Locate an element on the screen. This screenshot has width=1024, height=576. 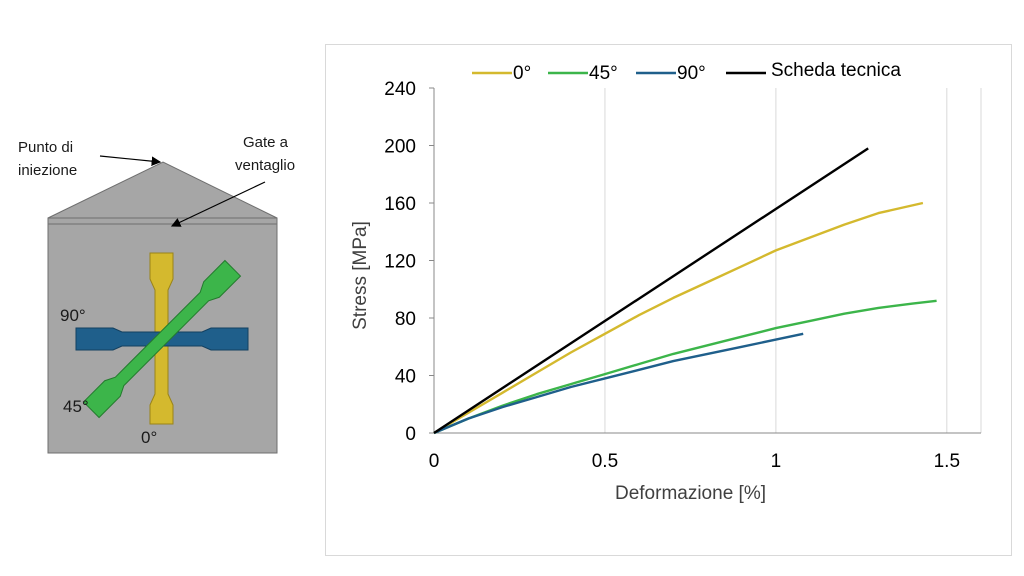
legend-label-3: Scheda tecnica is located at coordinates (836, 70).